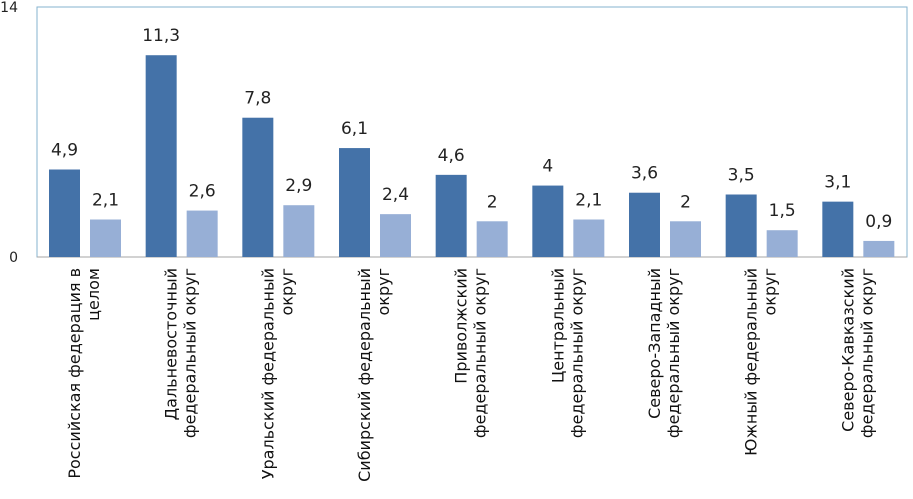 The image size is (913, 499). What do you see at coordinates (74, 373) in the screenshot?
I see `x-category-label-line: Российская федерация в` at bounding box center [74, 373].